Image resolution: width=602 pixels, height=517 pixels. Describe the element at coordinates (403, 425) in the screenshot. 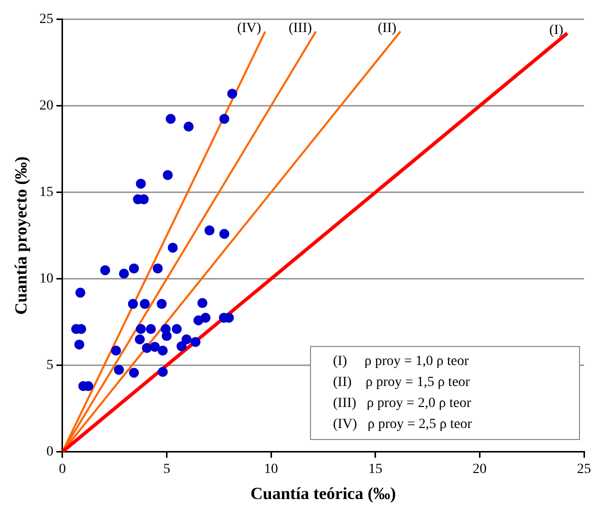

I see `annotation: (IV) ρ proy = 2,5 ρ teor` at that location.